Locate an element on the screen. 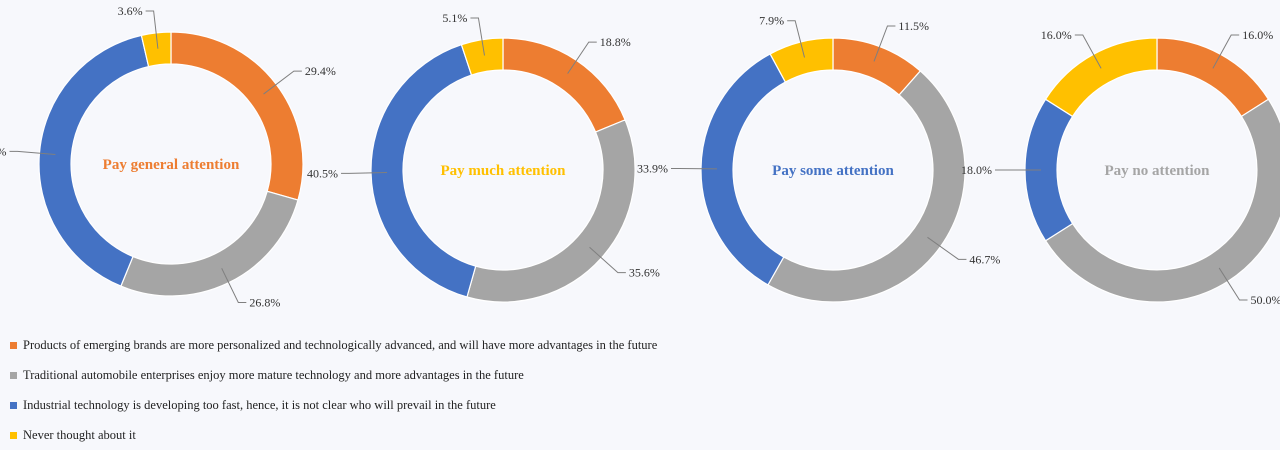 This screenshot has height=450, width=1280. donut-4-slice-emerging is located at coordinates (1212, 77).